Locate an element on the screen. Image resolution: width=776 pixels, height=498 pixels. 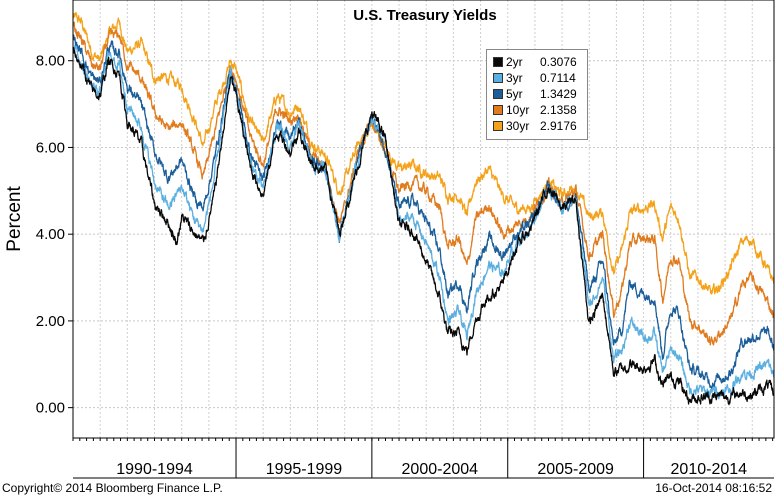
legend-series-value: 2.9176 is located at coordinates (558, 126).